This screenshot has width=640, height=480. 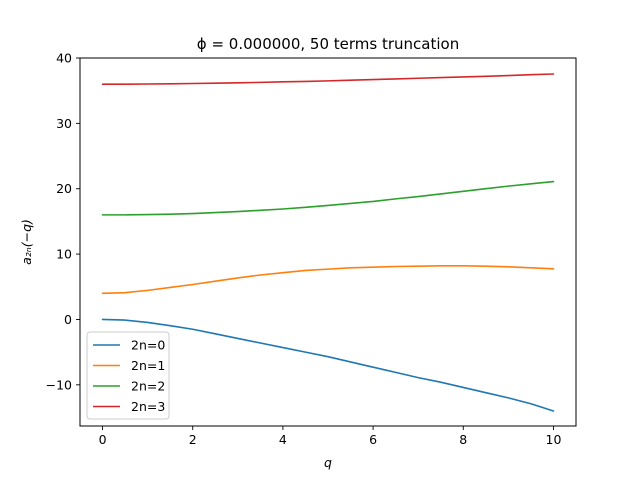 What do you see at coordinates (64, 123) in the screenshot?
I see `y-tick-label: 30` at bounding box center [64, 123].